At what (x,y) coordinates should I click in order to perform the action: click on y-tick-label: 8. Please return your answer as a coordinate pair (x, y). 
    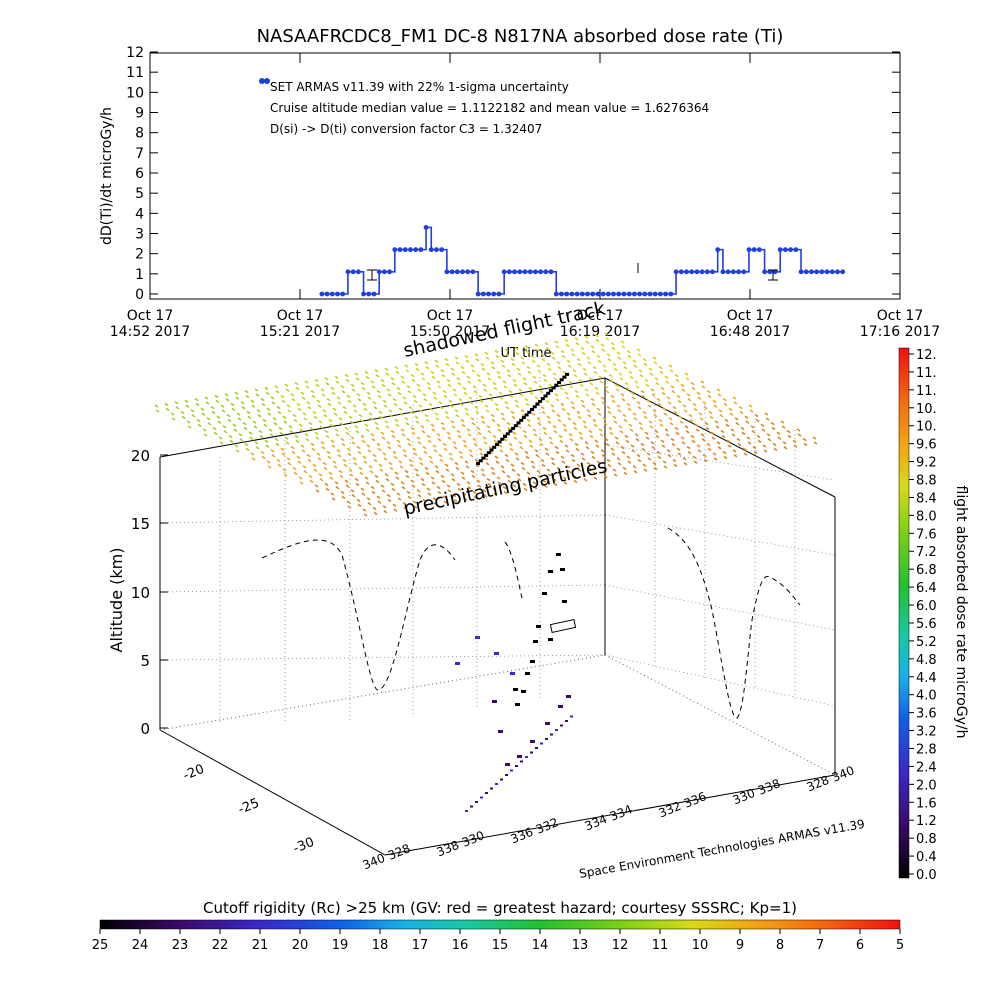
    Looking at the image, I should click on (139, 134).